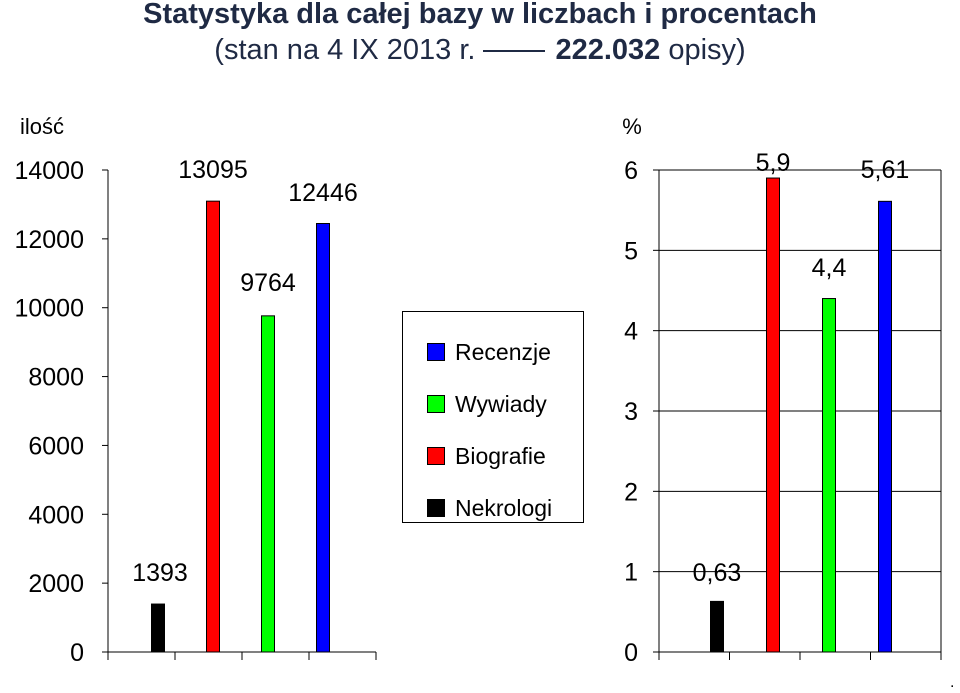 This screenshot has height=693, width=960. I want to click on legend-item-recenzje: Recenzje, so click(489, 352).